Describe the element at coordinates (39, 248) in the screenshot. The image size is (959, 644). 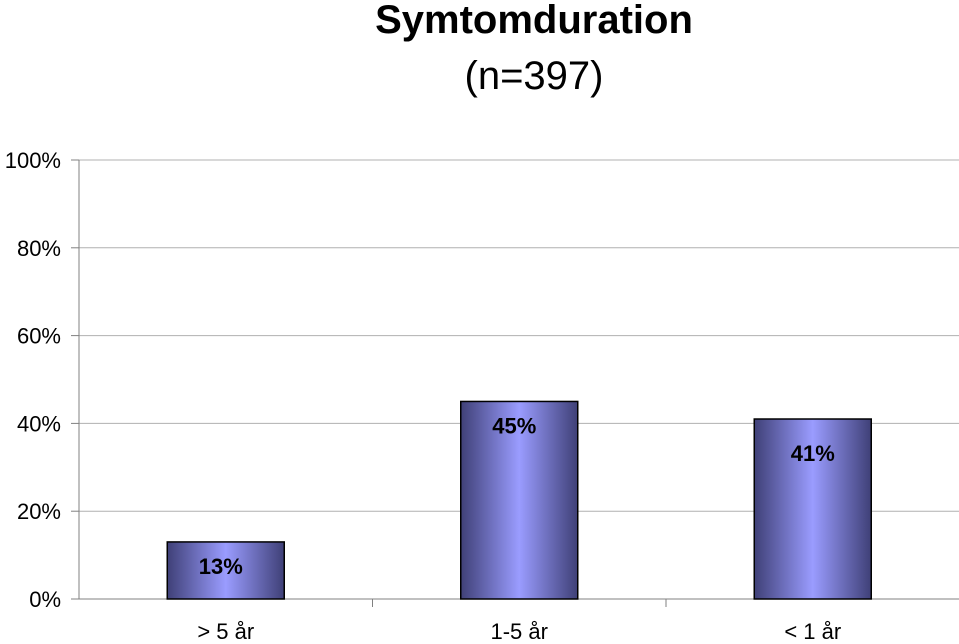
I see `y-tick-label: 80%` at that location.